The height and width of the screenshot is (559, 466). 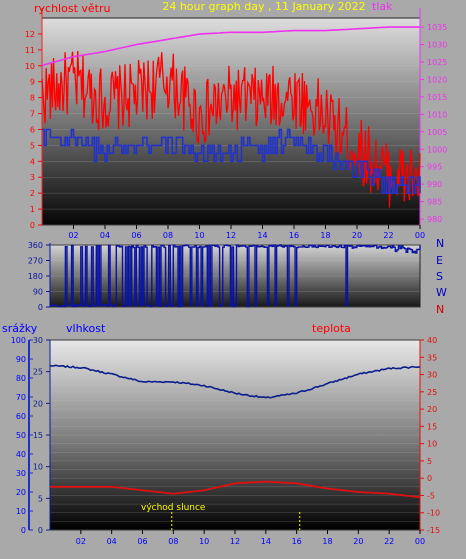 I want to click on wind-tick-label: 4, so click(x=32, y=161).